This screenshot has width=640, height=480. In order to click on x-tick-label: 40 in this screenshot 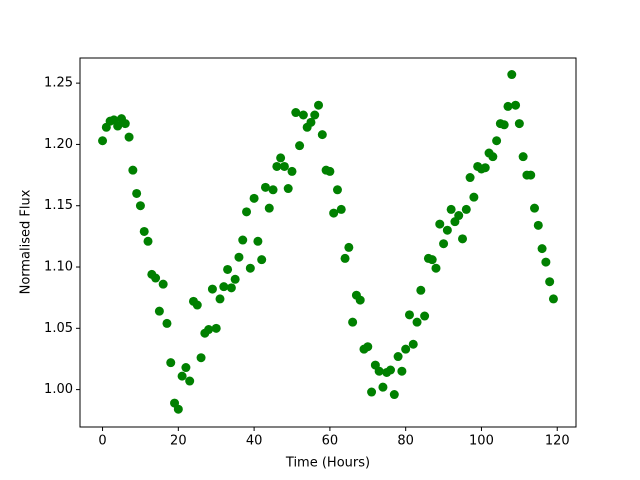, I will do `click(254, 441)`.